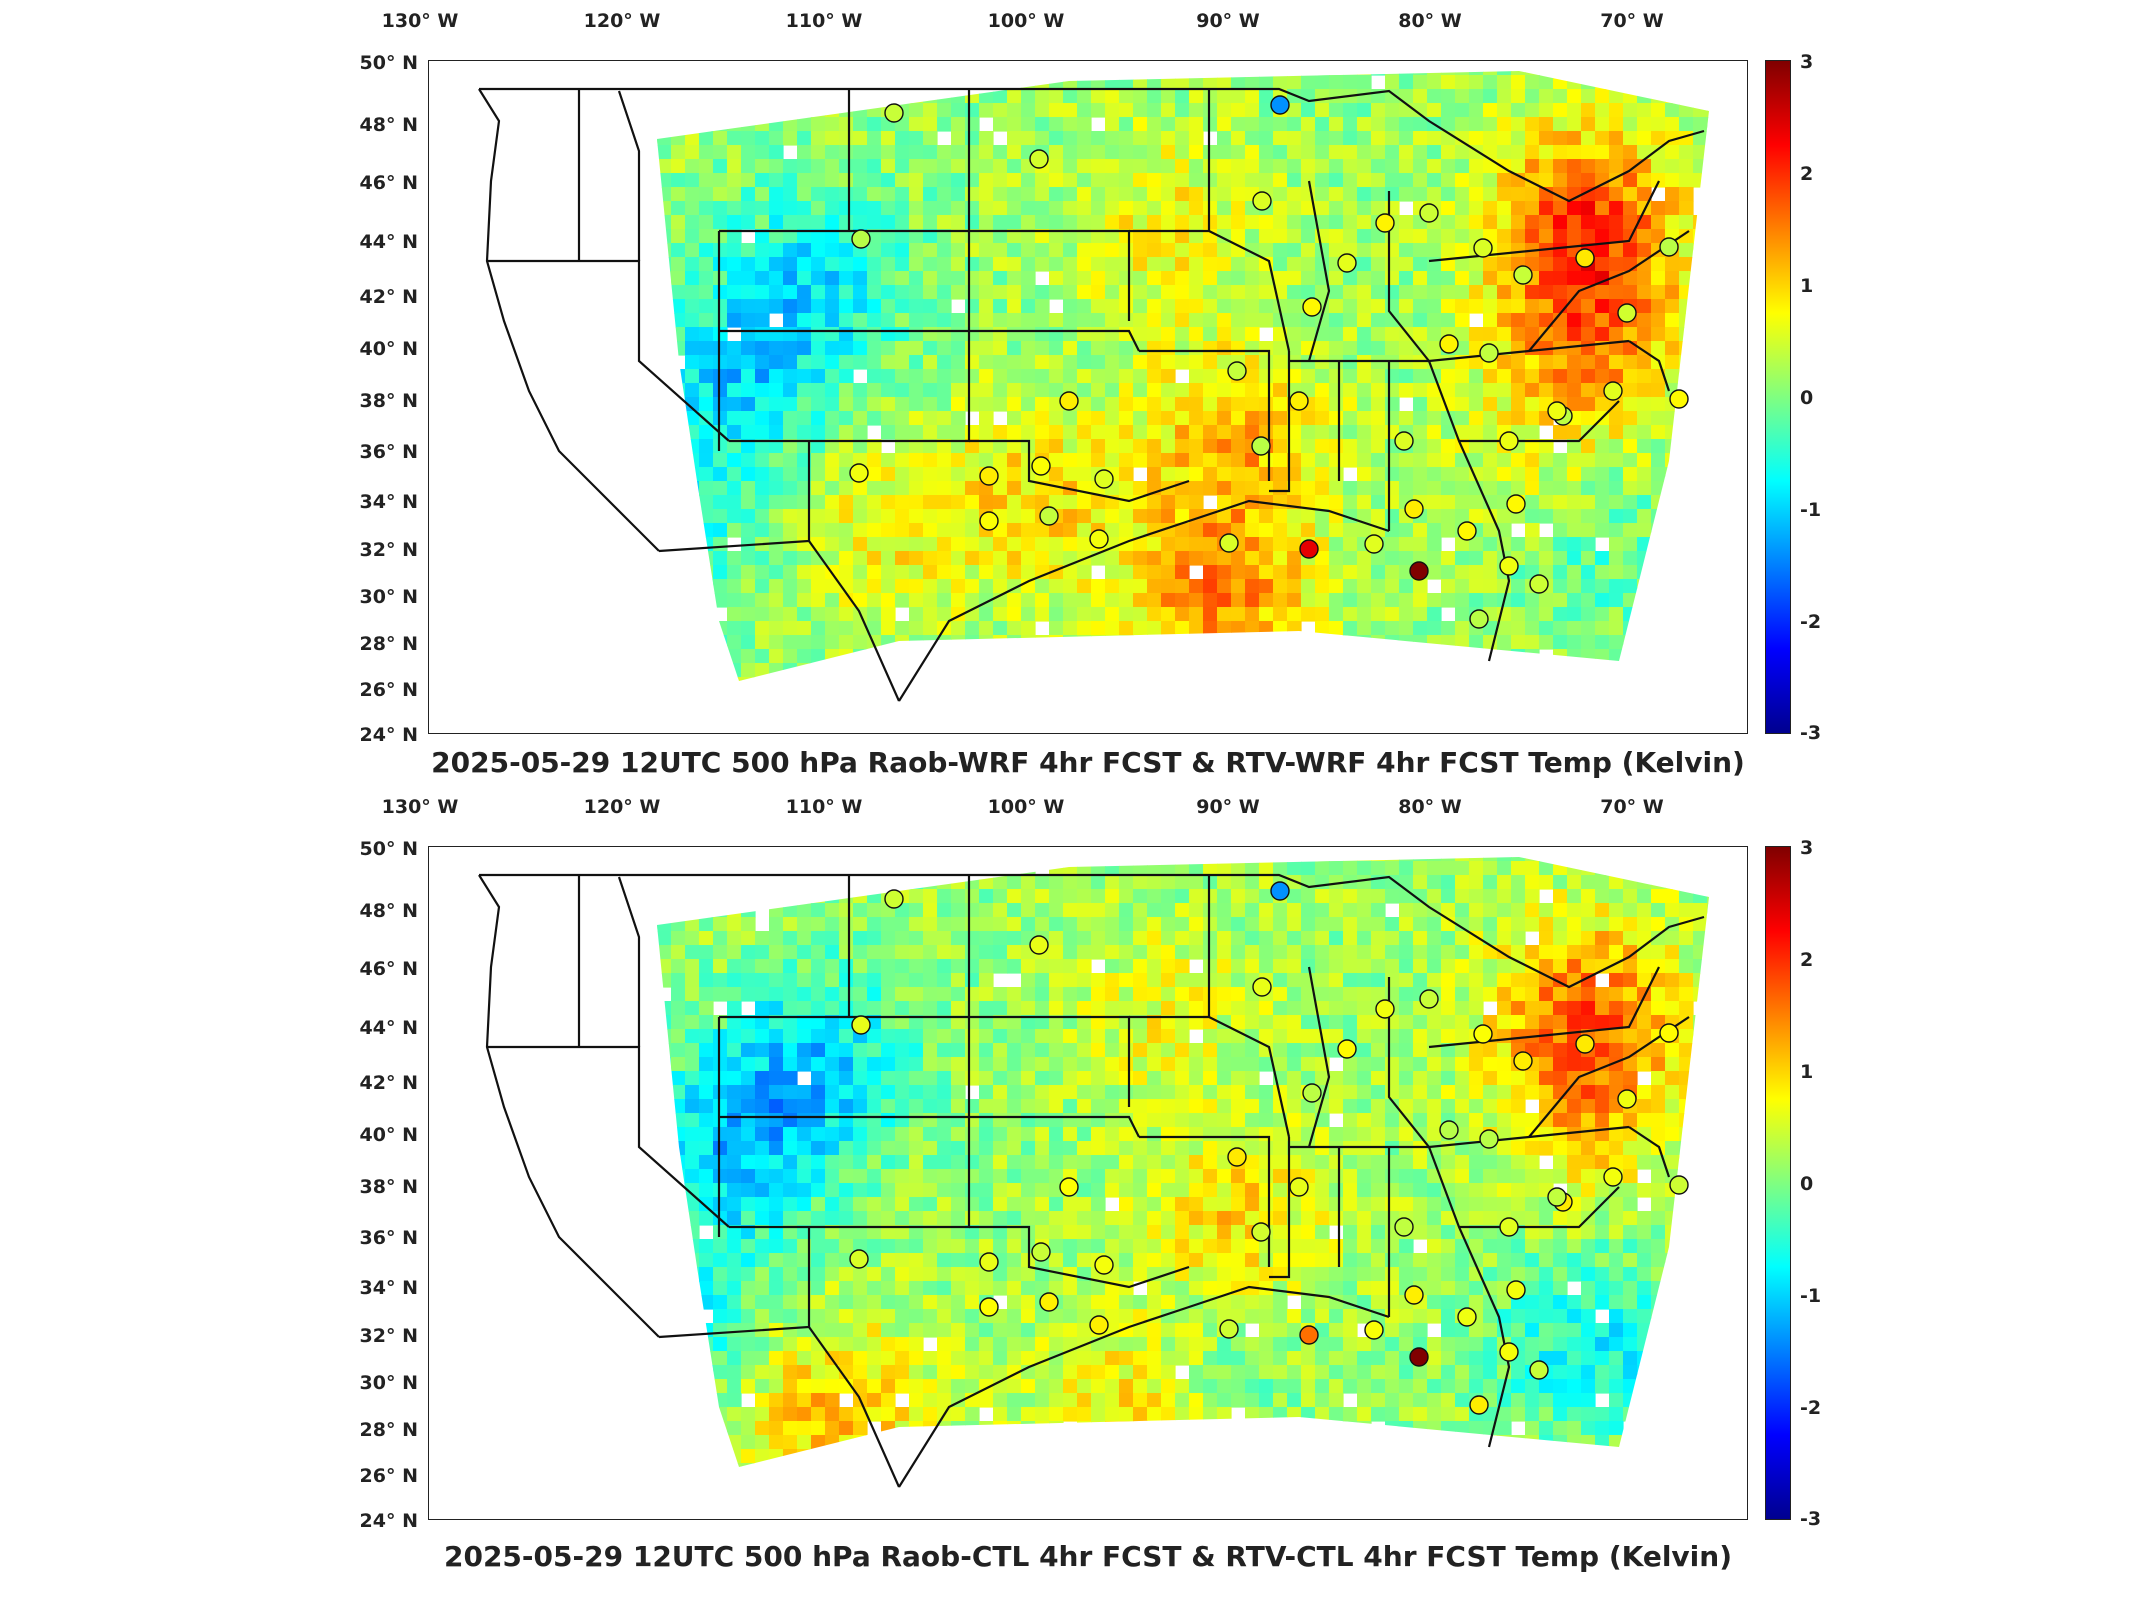 This screenshot has height=1600, width=2133. What do you see at coordinates (388, 1288) in the screenshot?
I see `lat-label: 34° N` at bounding box center [388, 1288].